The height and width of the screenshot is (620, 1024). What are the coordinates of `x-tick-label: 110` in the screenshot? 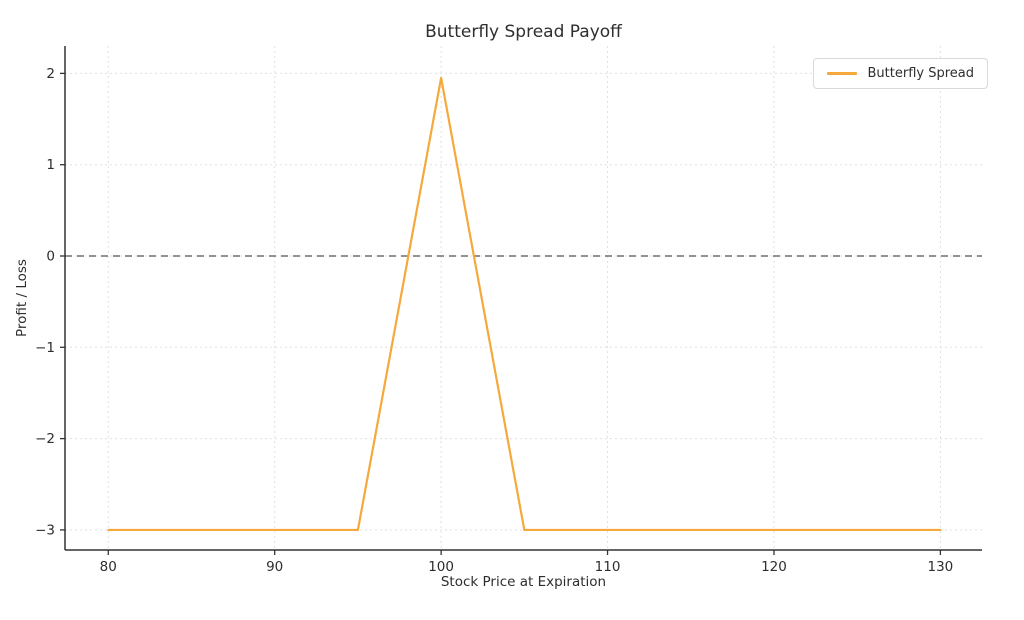 It's located at (608, 567).